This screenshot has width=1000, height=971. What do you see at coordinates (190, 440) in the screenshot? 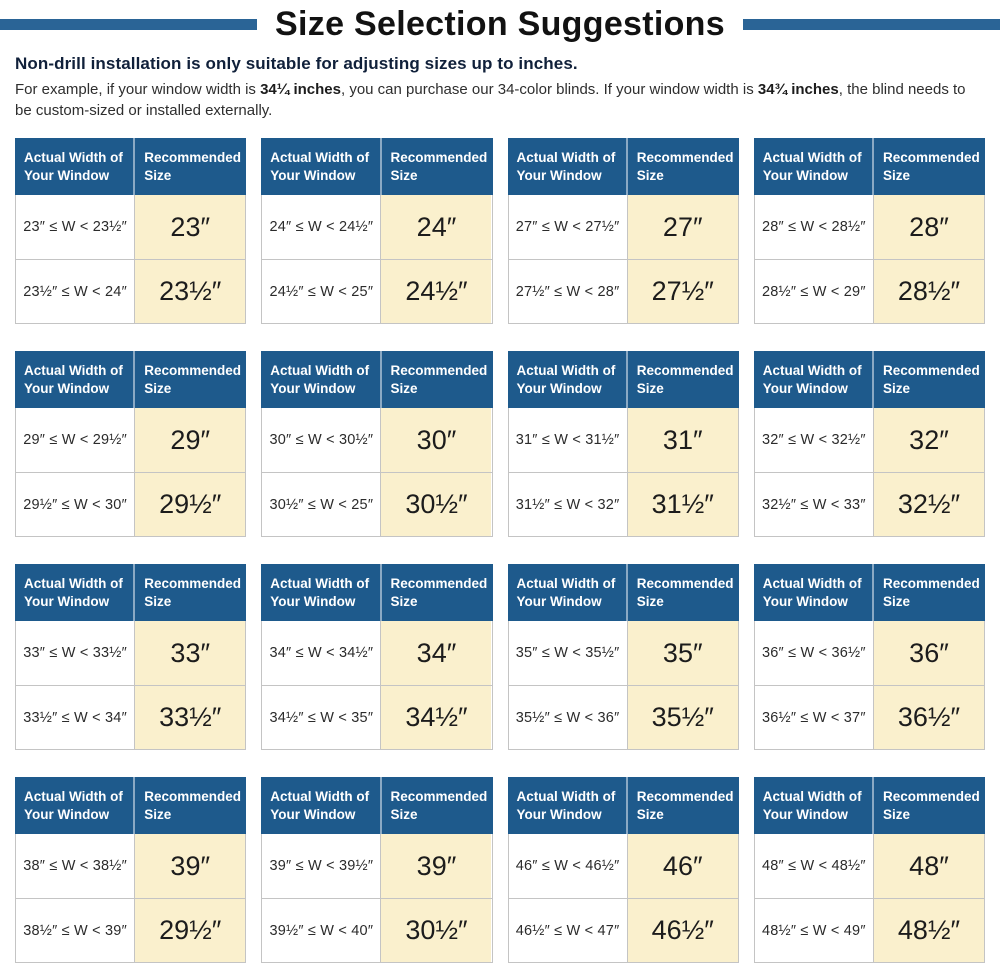
I see `recommended-size-cell: 29″` at bounding box center [190, 440].